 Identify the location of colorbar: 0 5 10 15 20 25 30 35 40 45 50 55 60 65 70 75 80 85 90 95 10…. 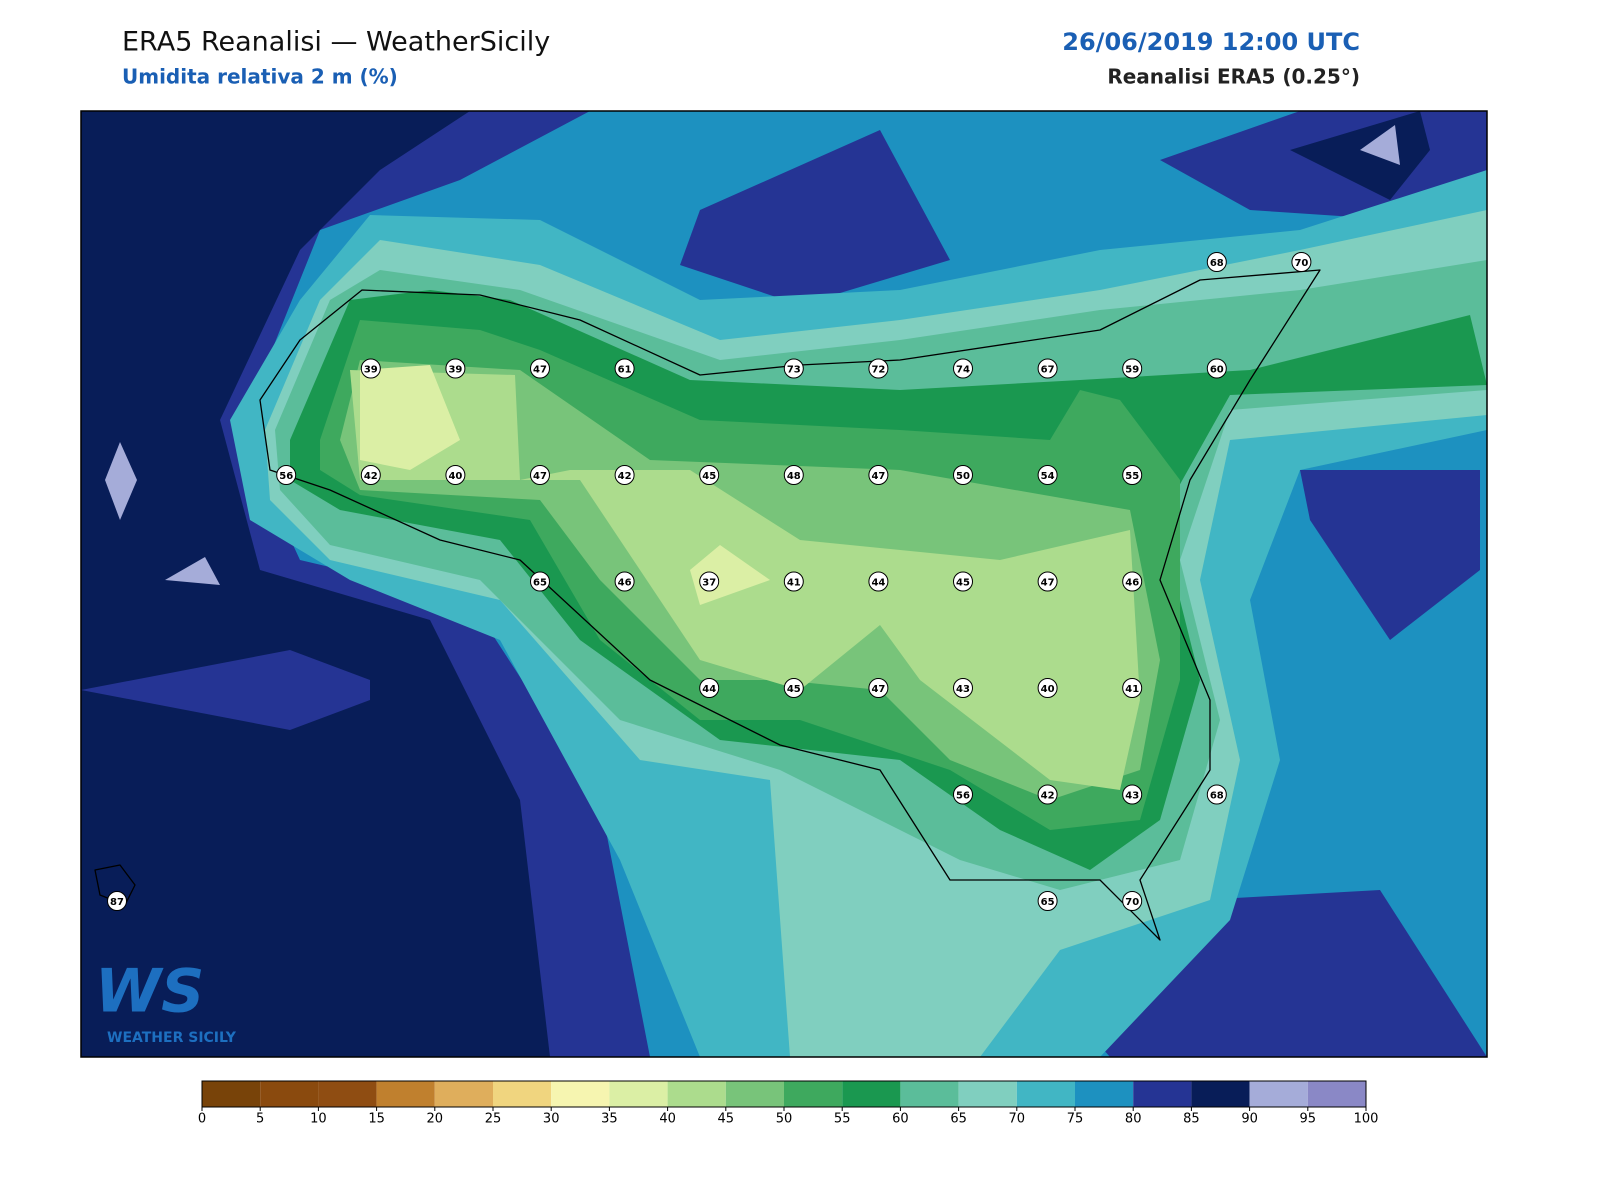
(788, 1103).